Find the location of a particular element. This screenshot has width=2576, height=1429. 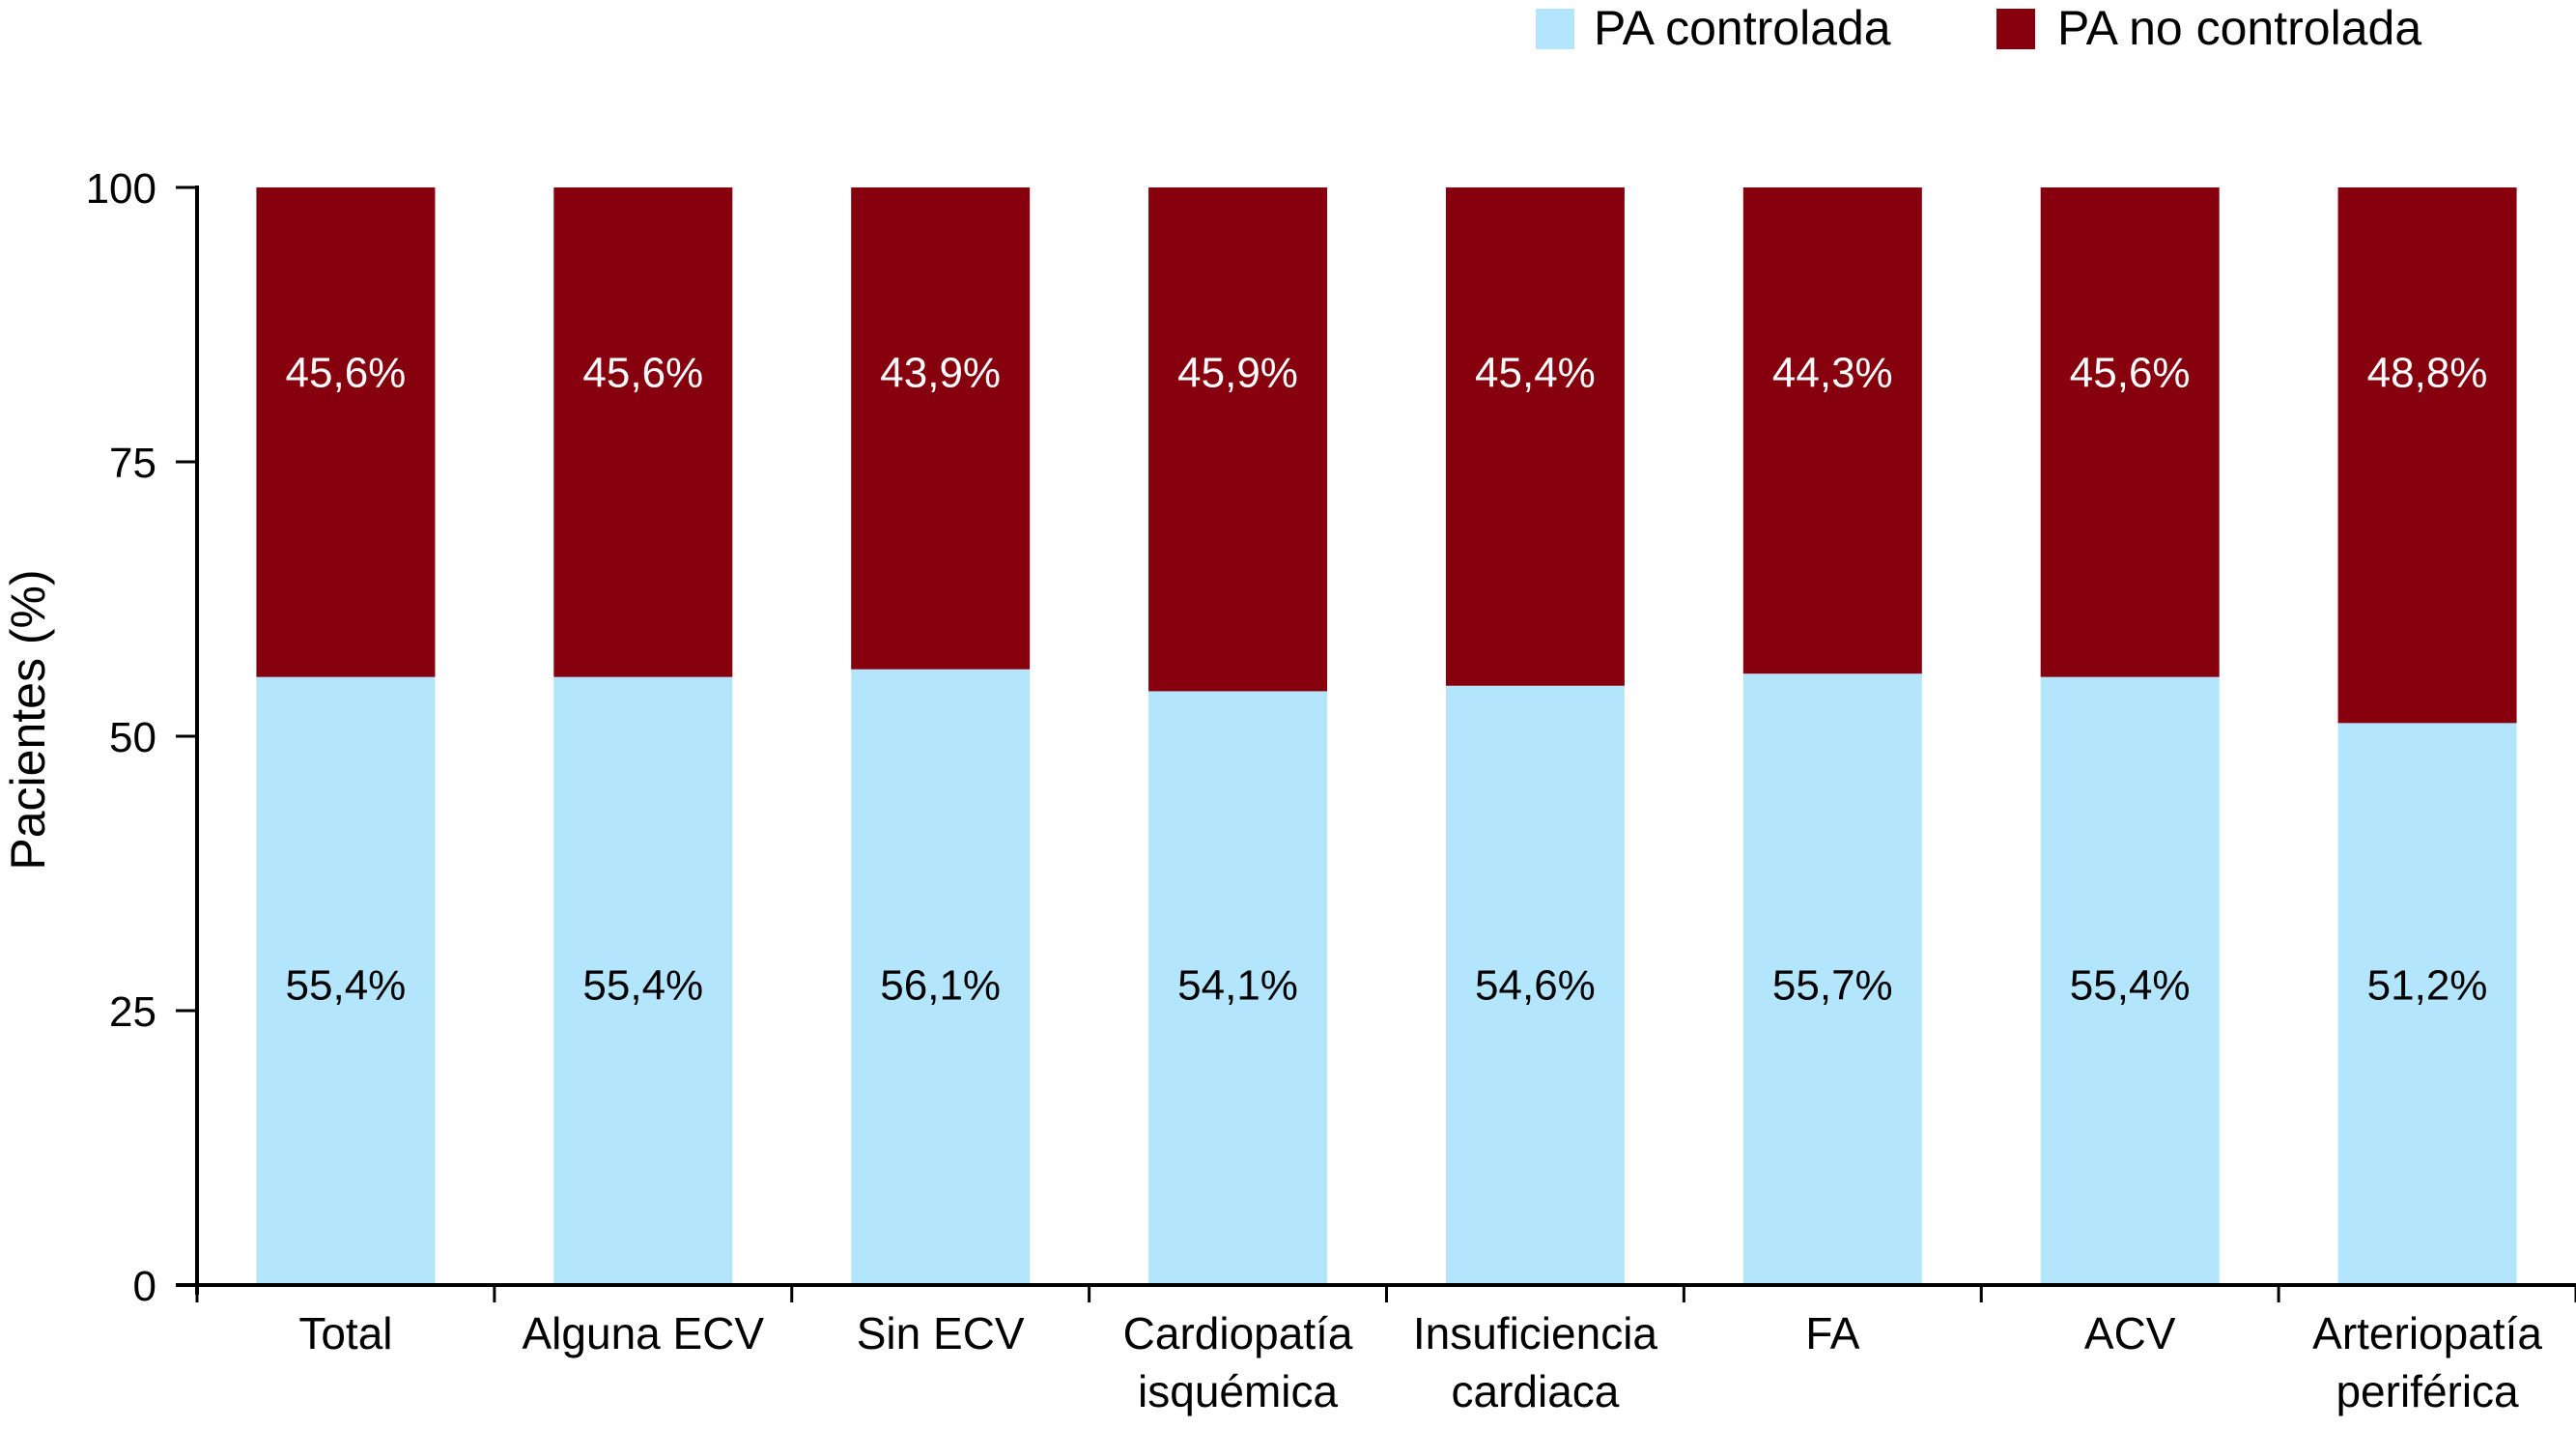

data-label: 44,3% is located at coordinates (1832, 373).